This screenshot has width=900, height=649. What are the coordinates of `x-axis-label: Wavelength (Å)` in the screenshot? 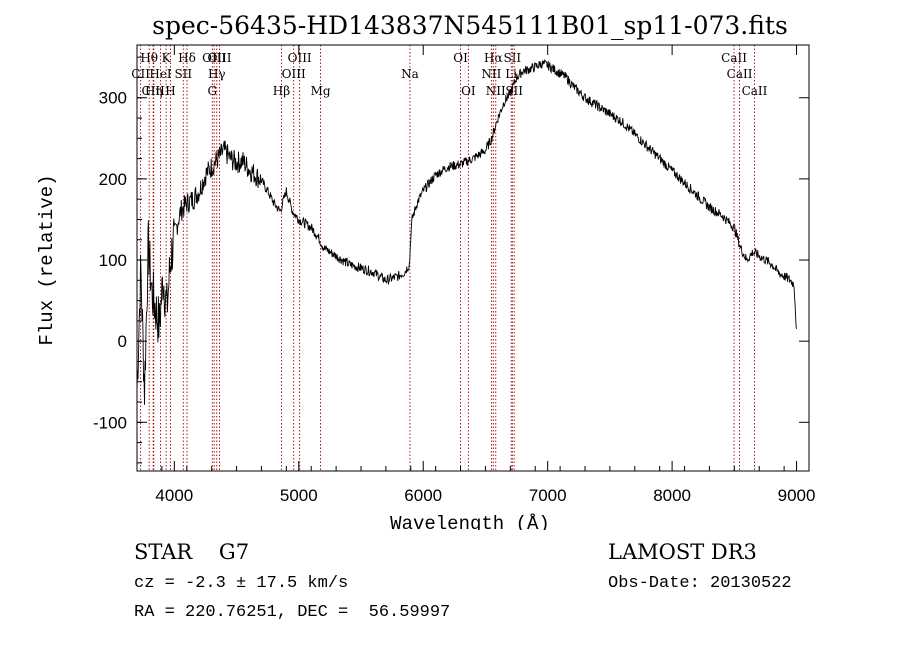 It's located at (470, 521).